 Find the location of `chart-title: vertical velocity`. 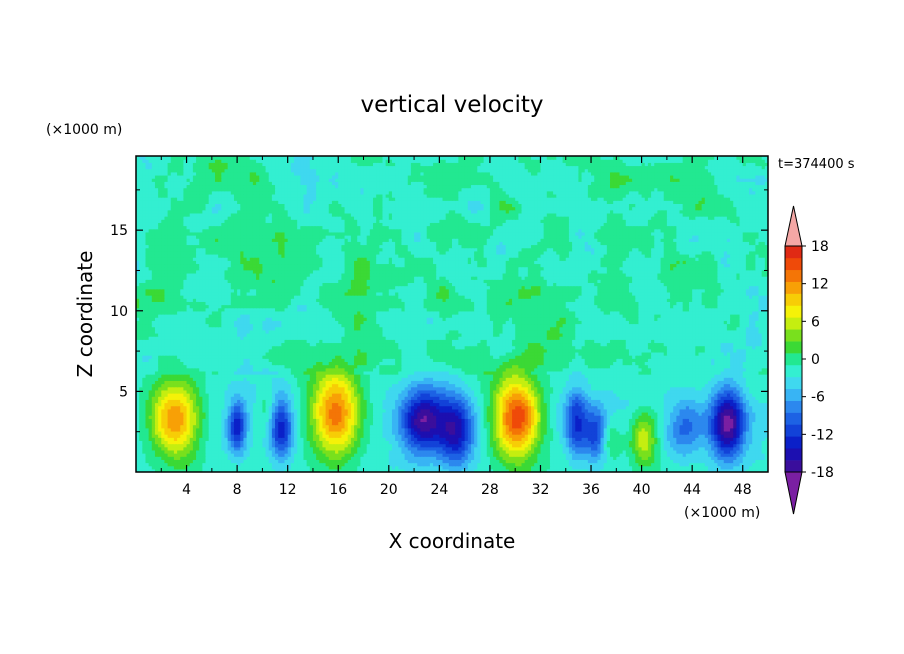

chart-title: vertical velocity is located at coordinates (452, 105).